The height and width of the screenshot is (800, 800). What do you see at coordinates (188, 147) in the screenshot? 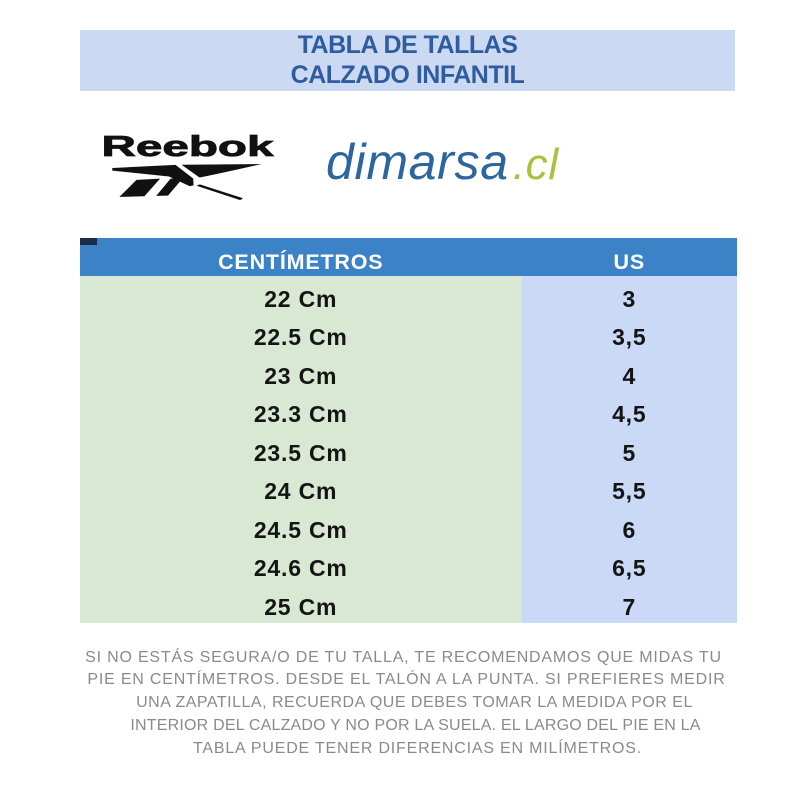
I see `svg-text: Reebok` at bounding box center [188, 147].